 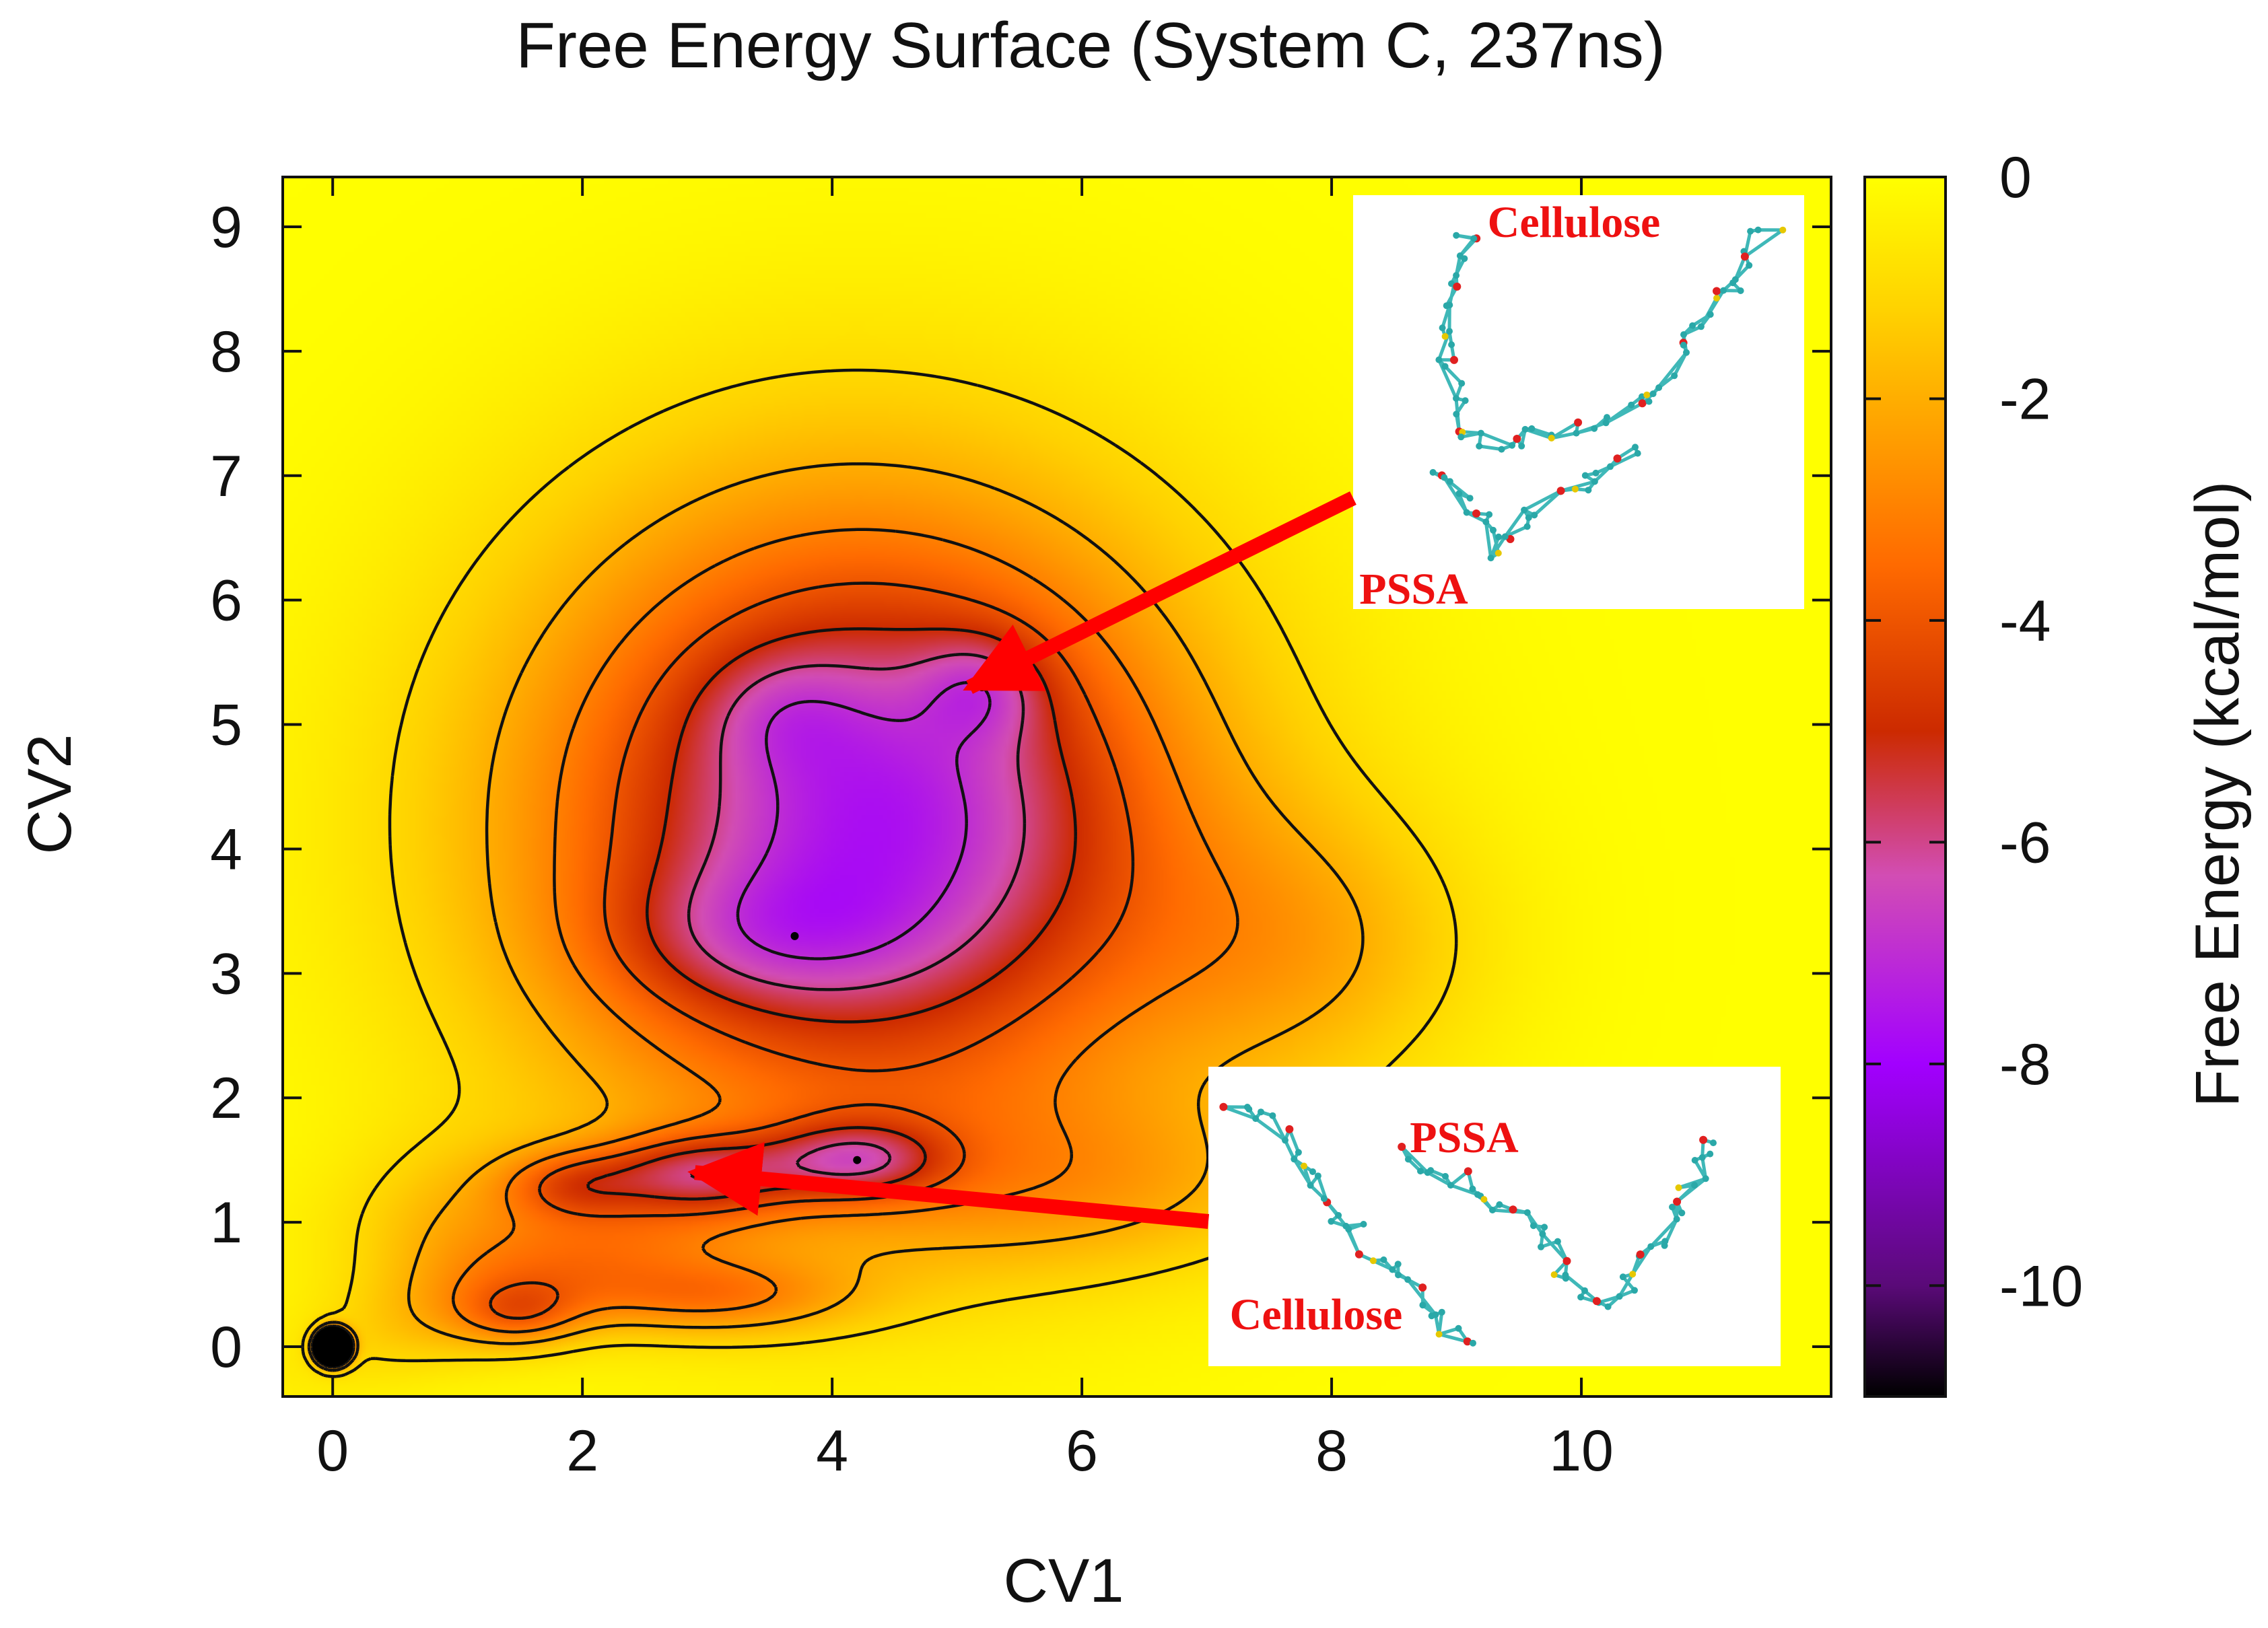 What do you see at coordinates (582, 1451) in the screenshot?
I see `x-tick-label: 2` at bounding box center [582, 1451].